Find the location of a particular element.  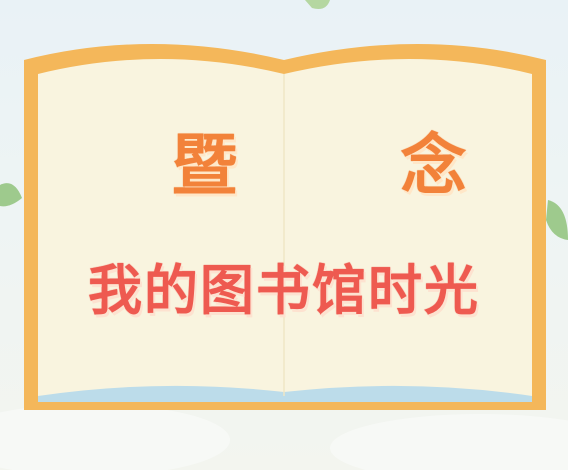

title-line-2: 我的图书馆时光 is located at coordinates (284, 290).